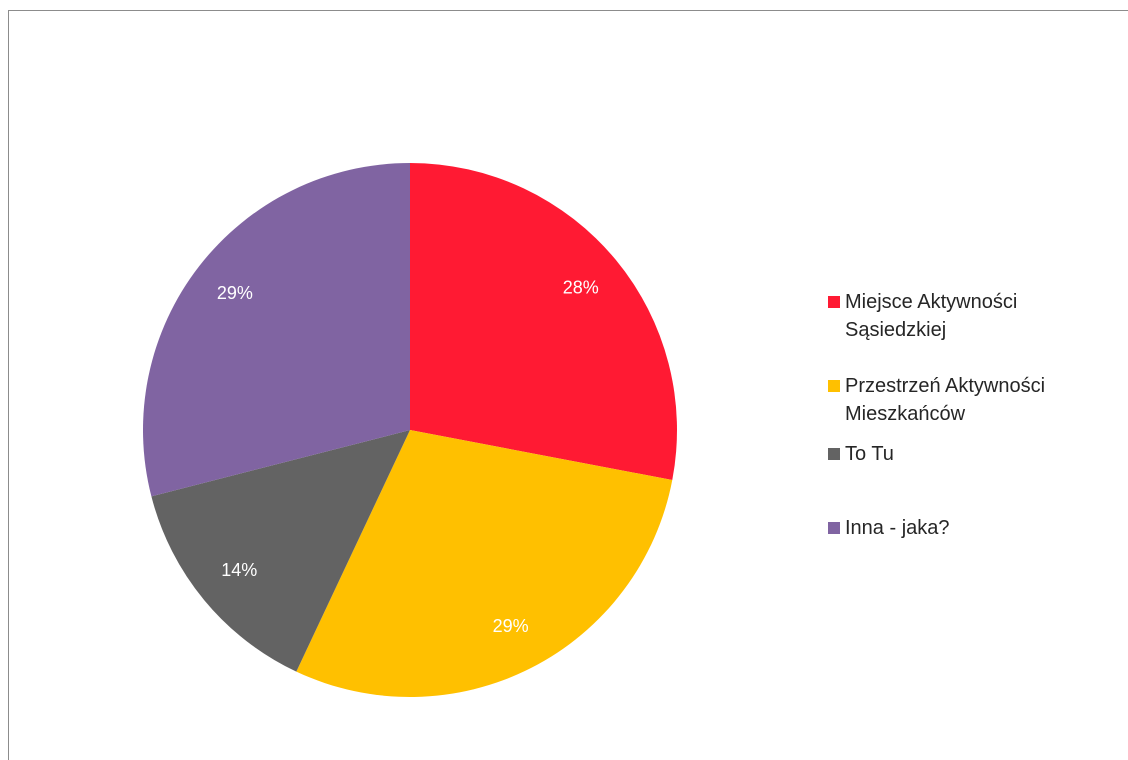 This screenshot has width=1128, height=760. I want to click on legend-label: To Tu, so click(869, 454).